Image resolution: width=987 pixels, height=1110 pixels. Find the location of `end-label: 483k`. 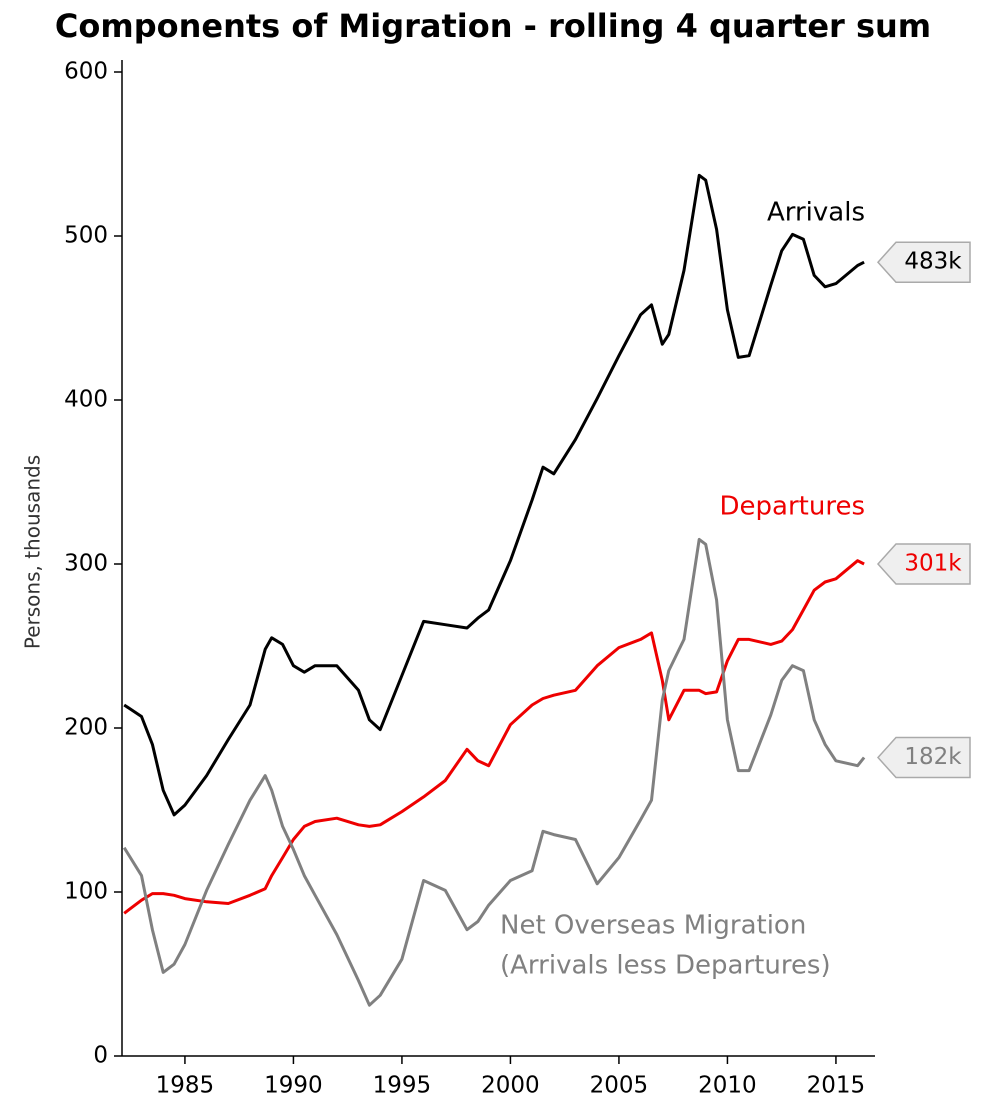

end-label: 483k is located at coordinates (933, 262).